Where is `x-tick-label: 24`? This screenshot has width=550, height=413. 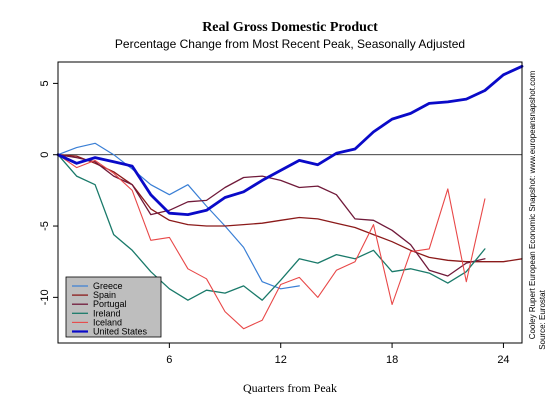 x-tick-label: 24 is located at coordinates (503, 360).